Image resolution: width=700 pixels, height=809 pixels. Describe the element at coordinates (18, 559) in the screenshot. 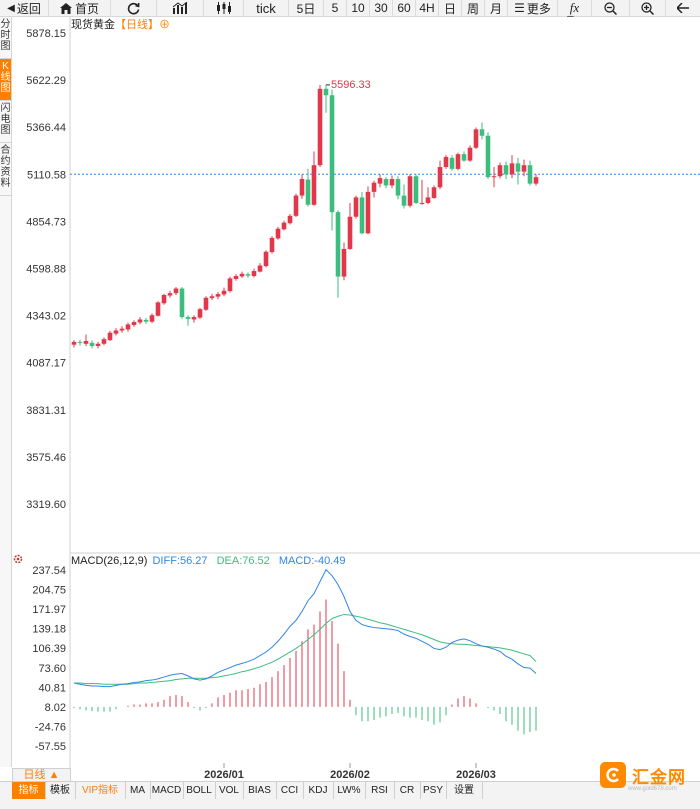

I see `settings-gear-icon` at that location.